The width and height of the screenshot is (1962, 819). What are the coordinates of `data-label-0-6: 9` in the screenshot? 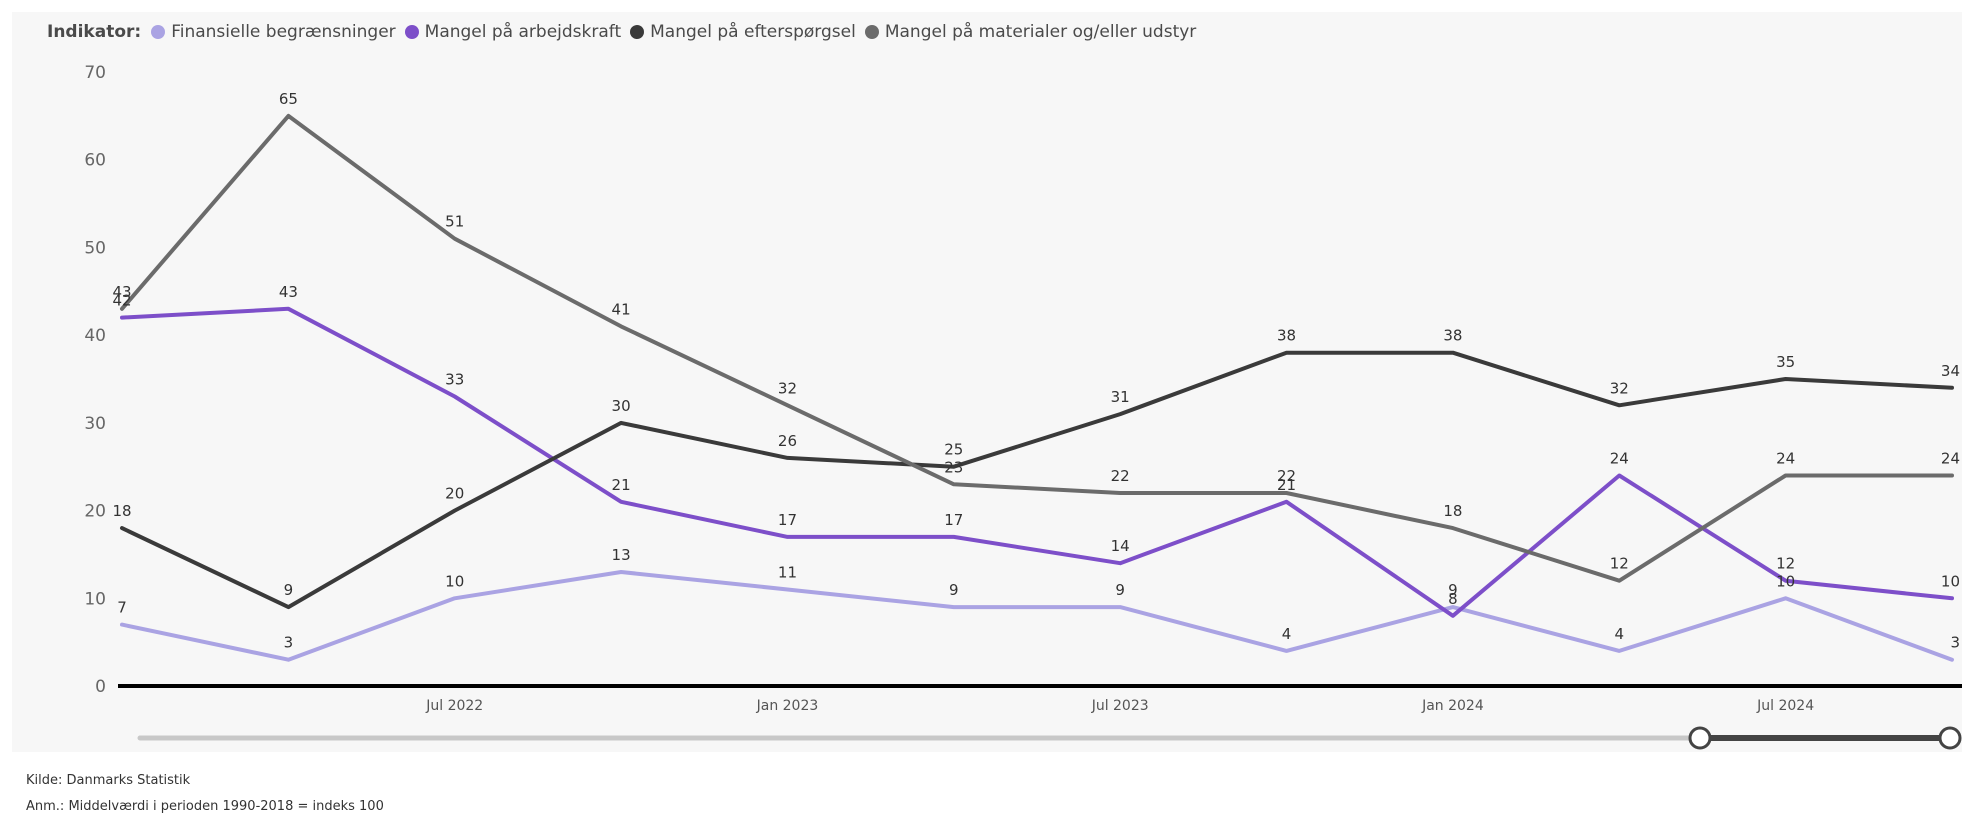 It's located at (1120, 590).